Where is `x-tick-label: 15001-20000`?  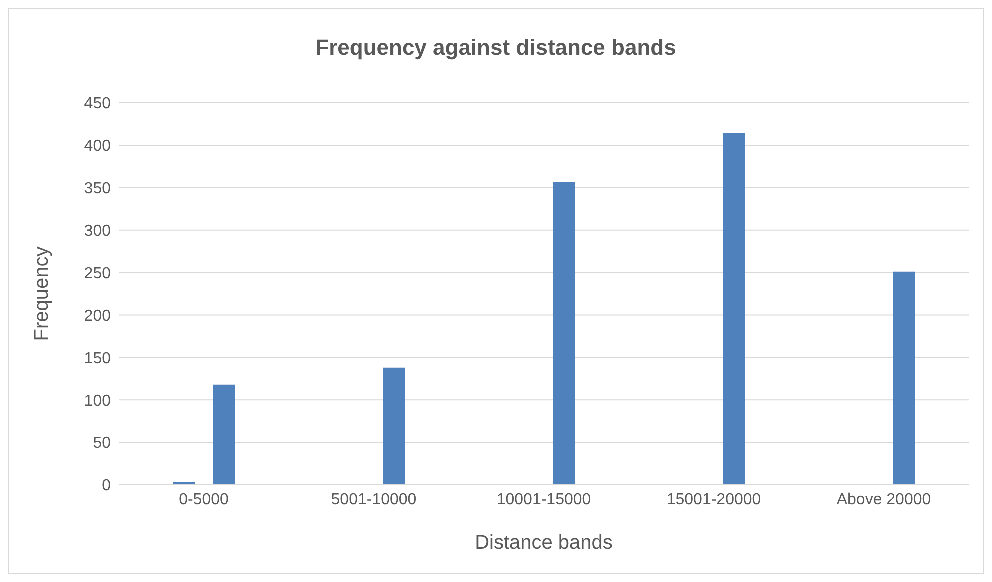
x-tick-label: 15001-20000 is located at coordinates (714, 499).